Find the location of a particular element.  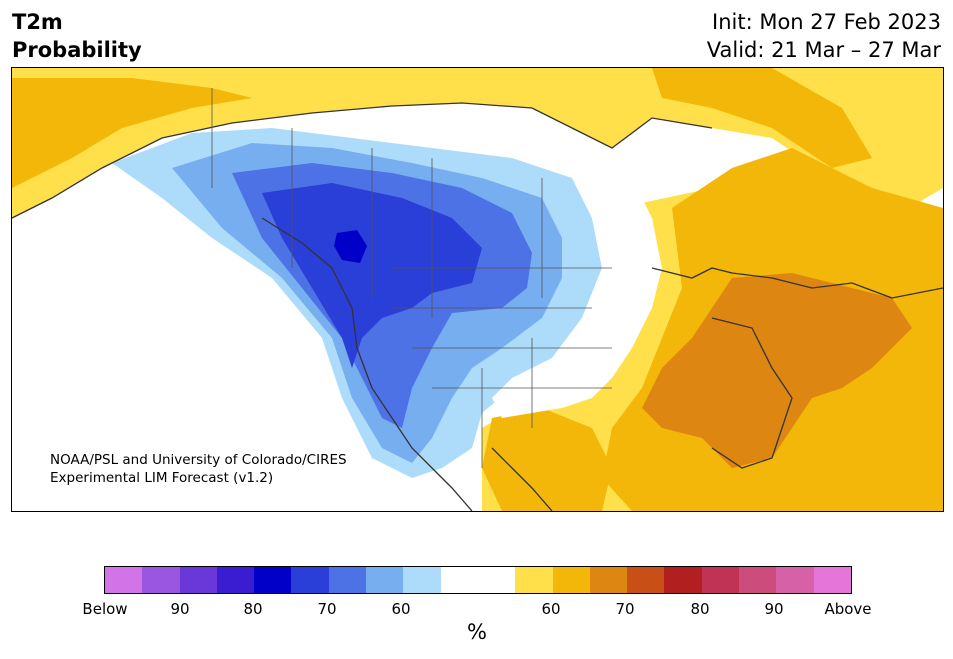

colorbar-unit: % is located at coordinates (477, 632).